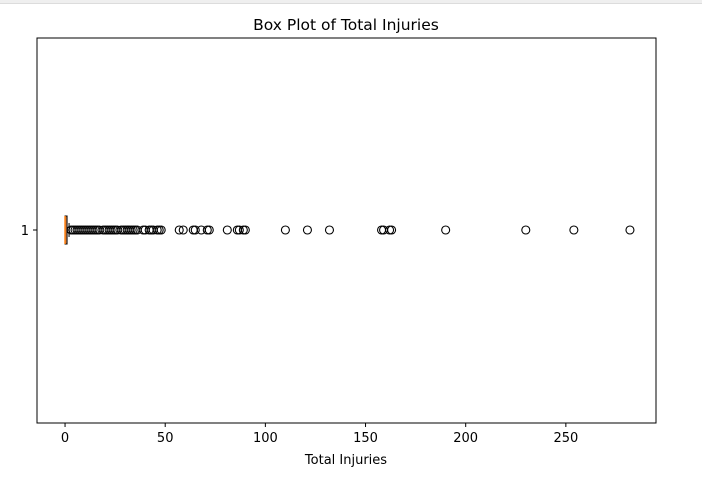  Describe the element at coordinates (25, 231) in the screenshot. I see `y-tick-label: 1` at that location.